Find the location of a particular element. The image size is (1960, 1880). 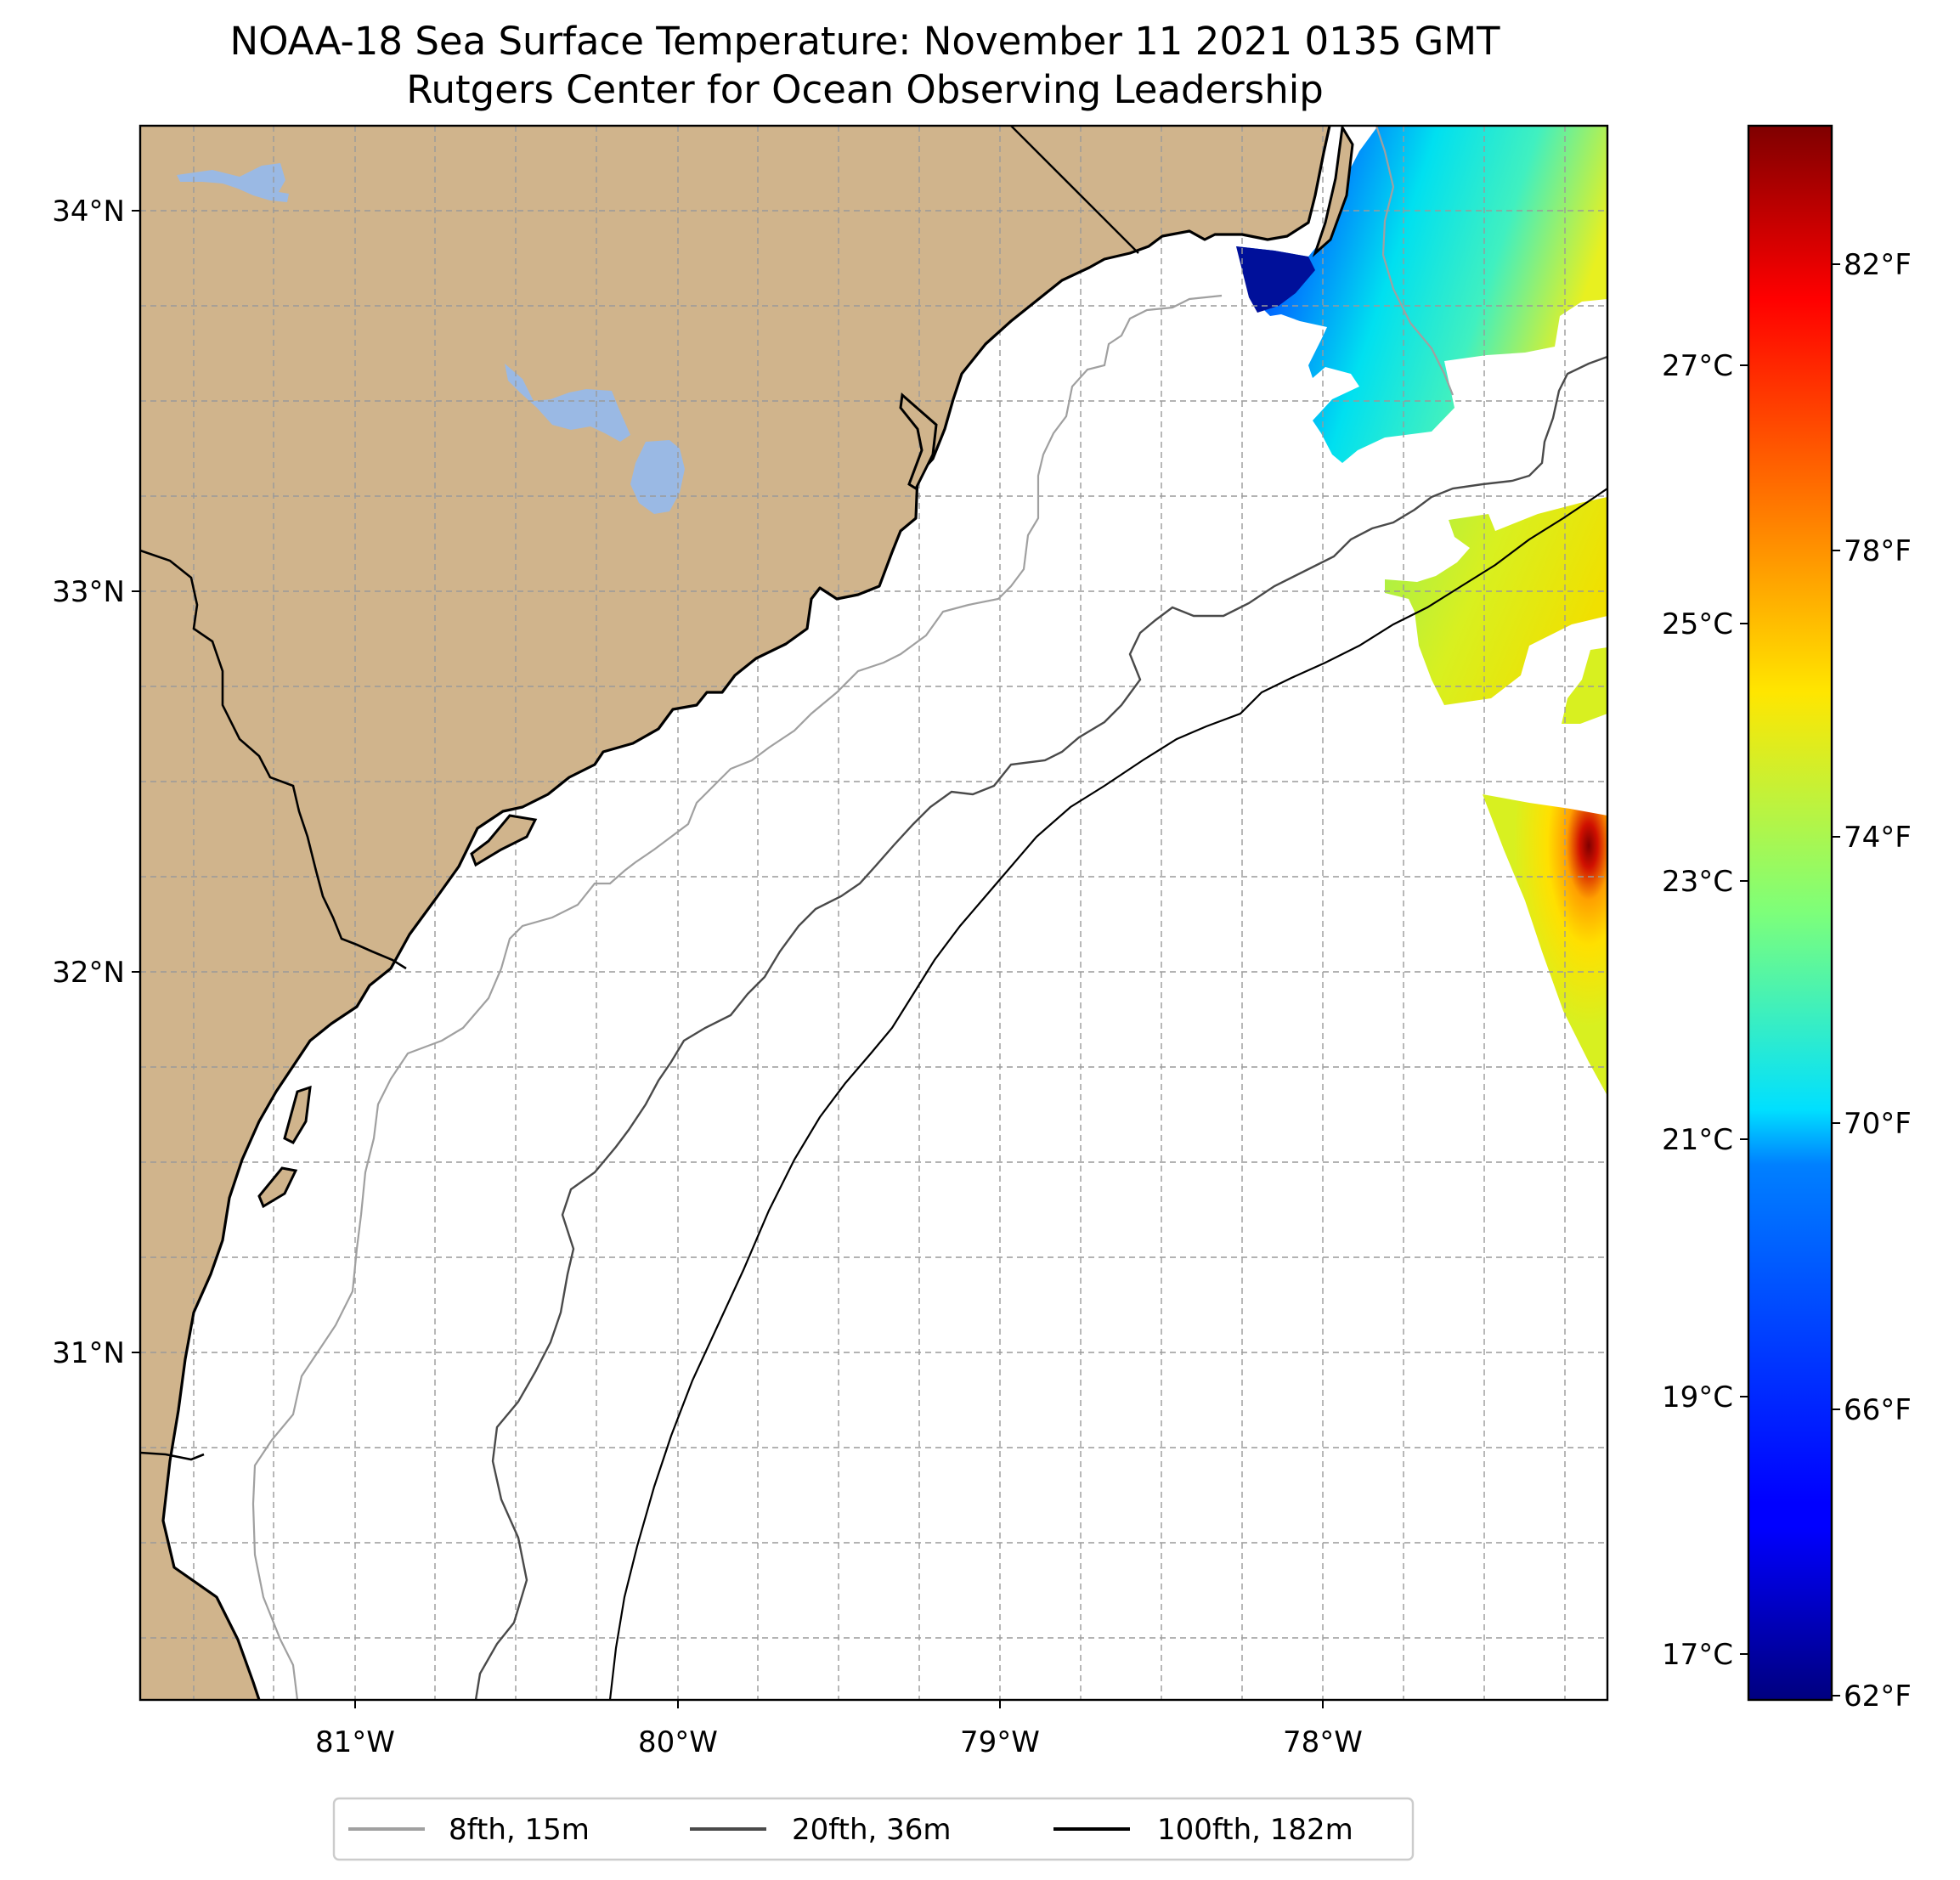

colorbar-f-tick: 82°F is located at coordinates (1878, 265).